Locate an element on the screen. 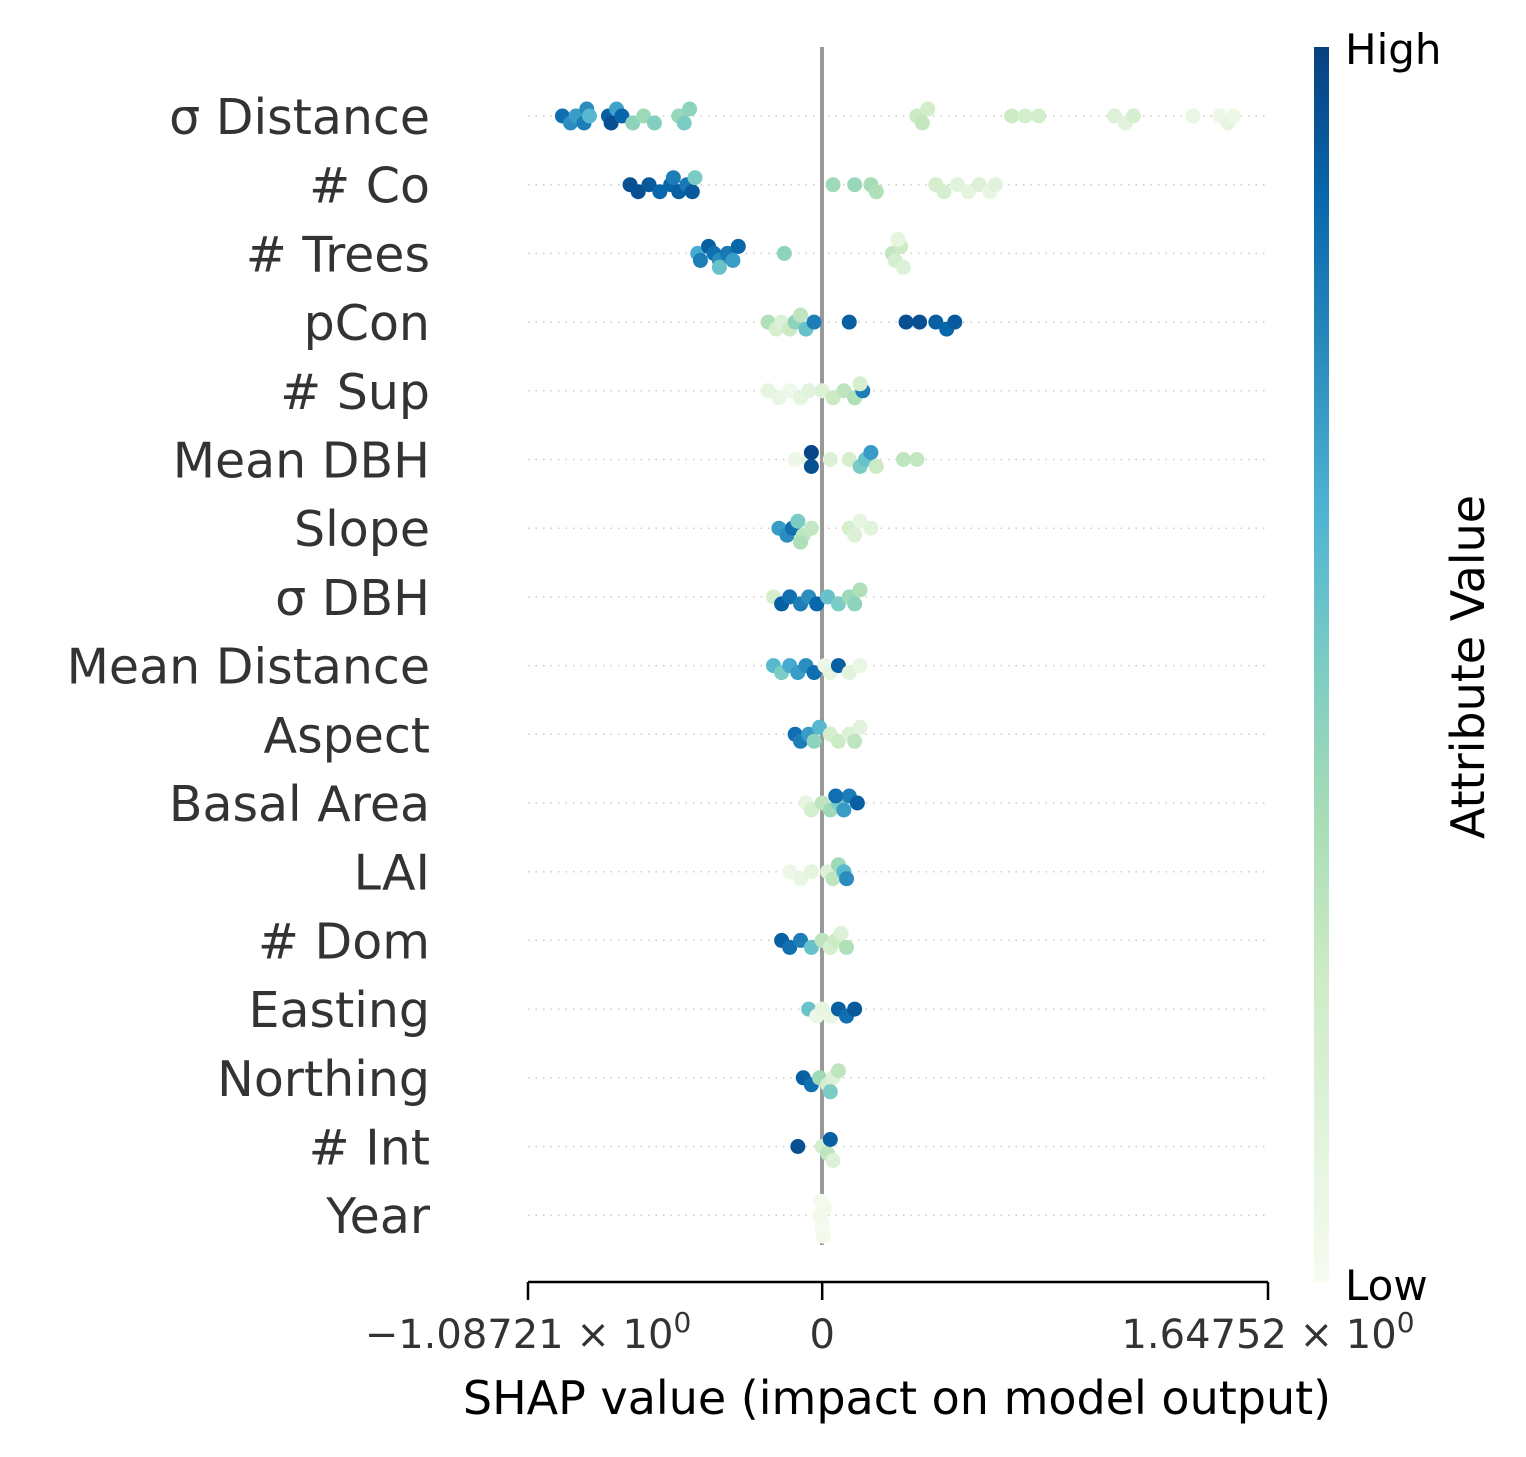 The image size is (1526, 1457). x-axis-title: SHAP value (impact on model output) is located at coordinates (897, 1398).